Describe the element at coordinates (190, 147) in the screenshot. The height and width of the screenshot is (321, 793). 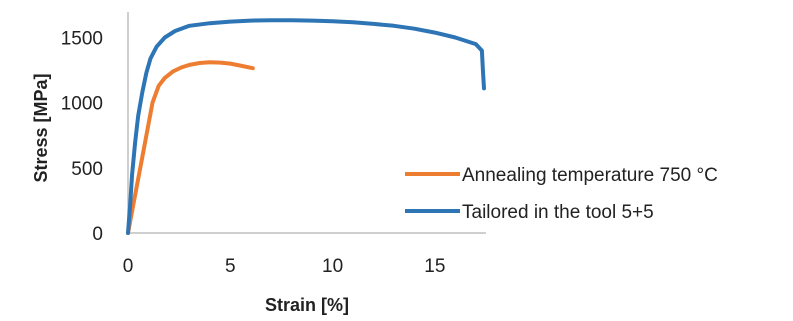
I see `series-line-annealing` at that location.